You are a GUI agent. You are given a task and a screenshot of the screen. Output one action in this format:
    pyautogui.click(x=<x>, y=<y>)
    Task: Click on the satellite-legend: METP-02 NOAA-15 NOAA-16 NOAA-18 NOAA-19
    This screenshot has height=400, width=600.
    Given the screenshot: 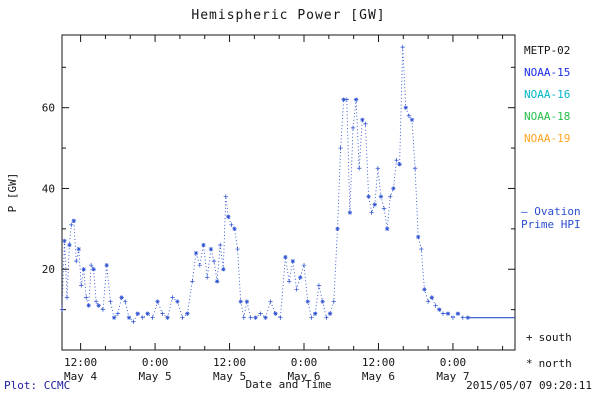 What is the action you would take?
    pyautogui.click(x=547, y=95)
    